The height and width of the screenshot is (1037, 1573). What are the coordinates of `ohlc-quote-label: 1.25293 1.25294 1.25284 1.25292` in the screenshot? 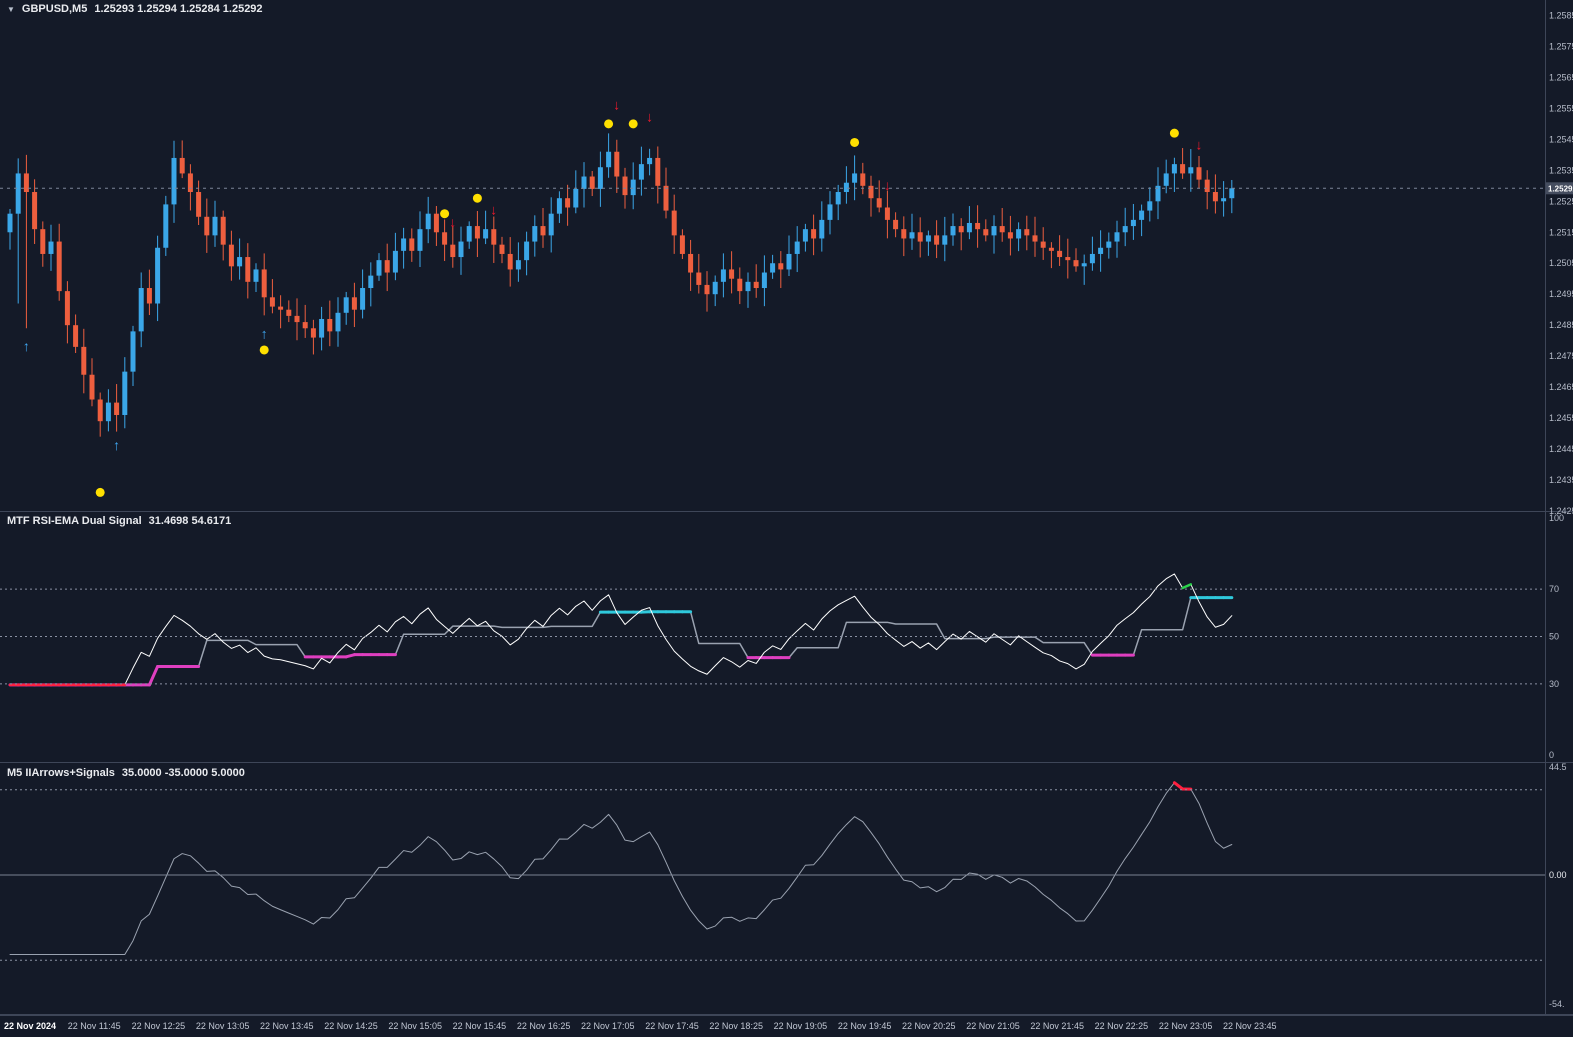 It's located at (178, 9).